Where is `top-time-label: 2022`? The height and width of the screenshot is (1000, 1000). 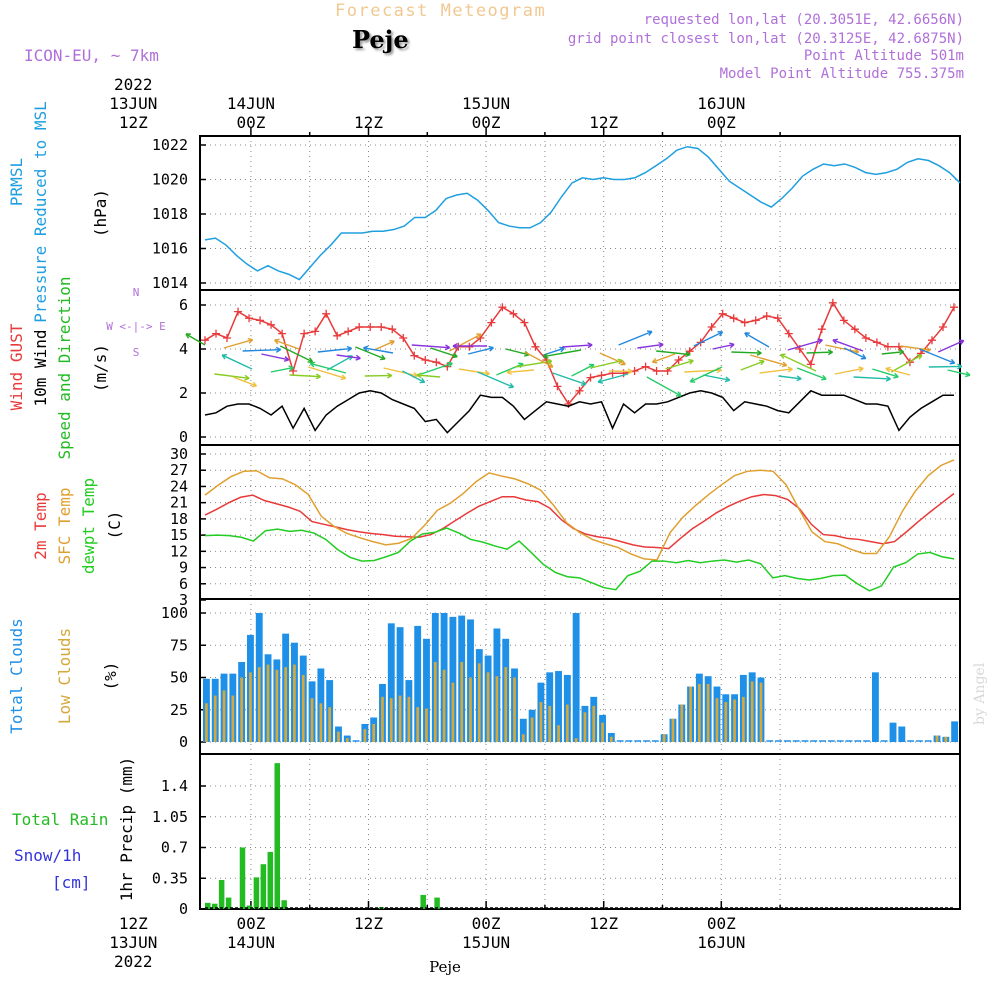 top-time-label: 2022 is located at coordinates (133, 84).